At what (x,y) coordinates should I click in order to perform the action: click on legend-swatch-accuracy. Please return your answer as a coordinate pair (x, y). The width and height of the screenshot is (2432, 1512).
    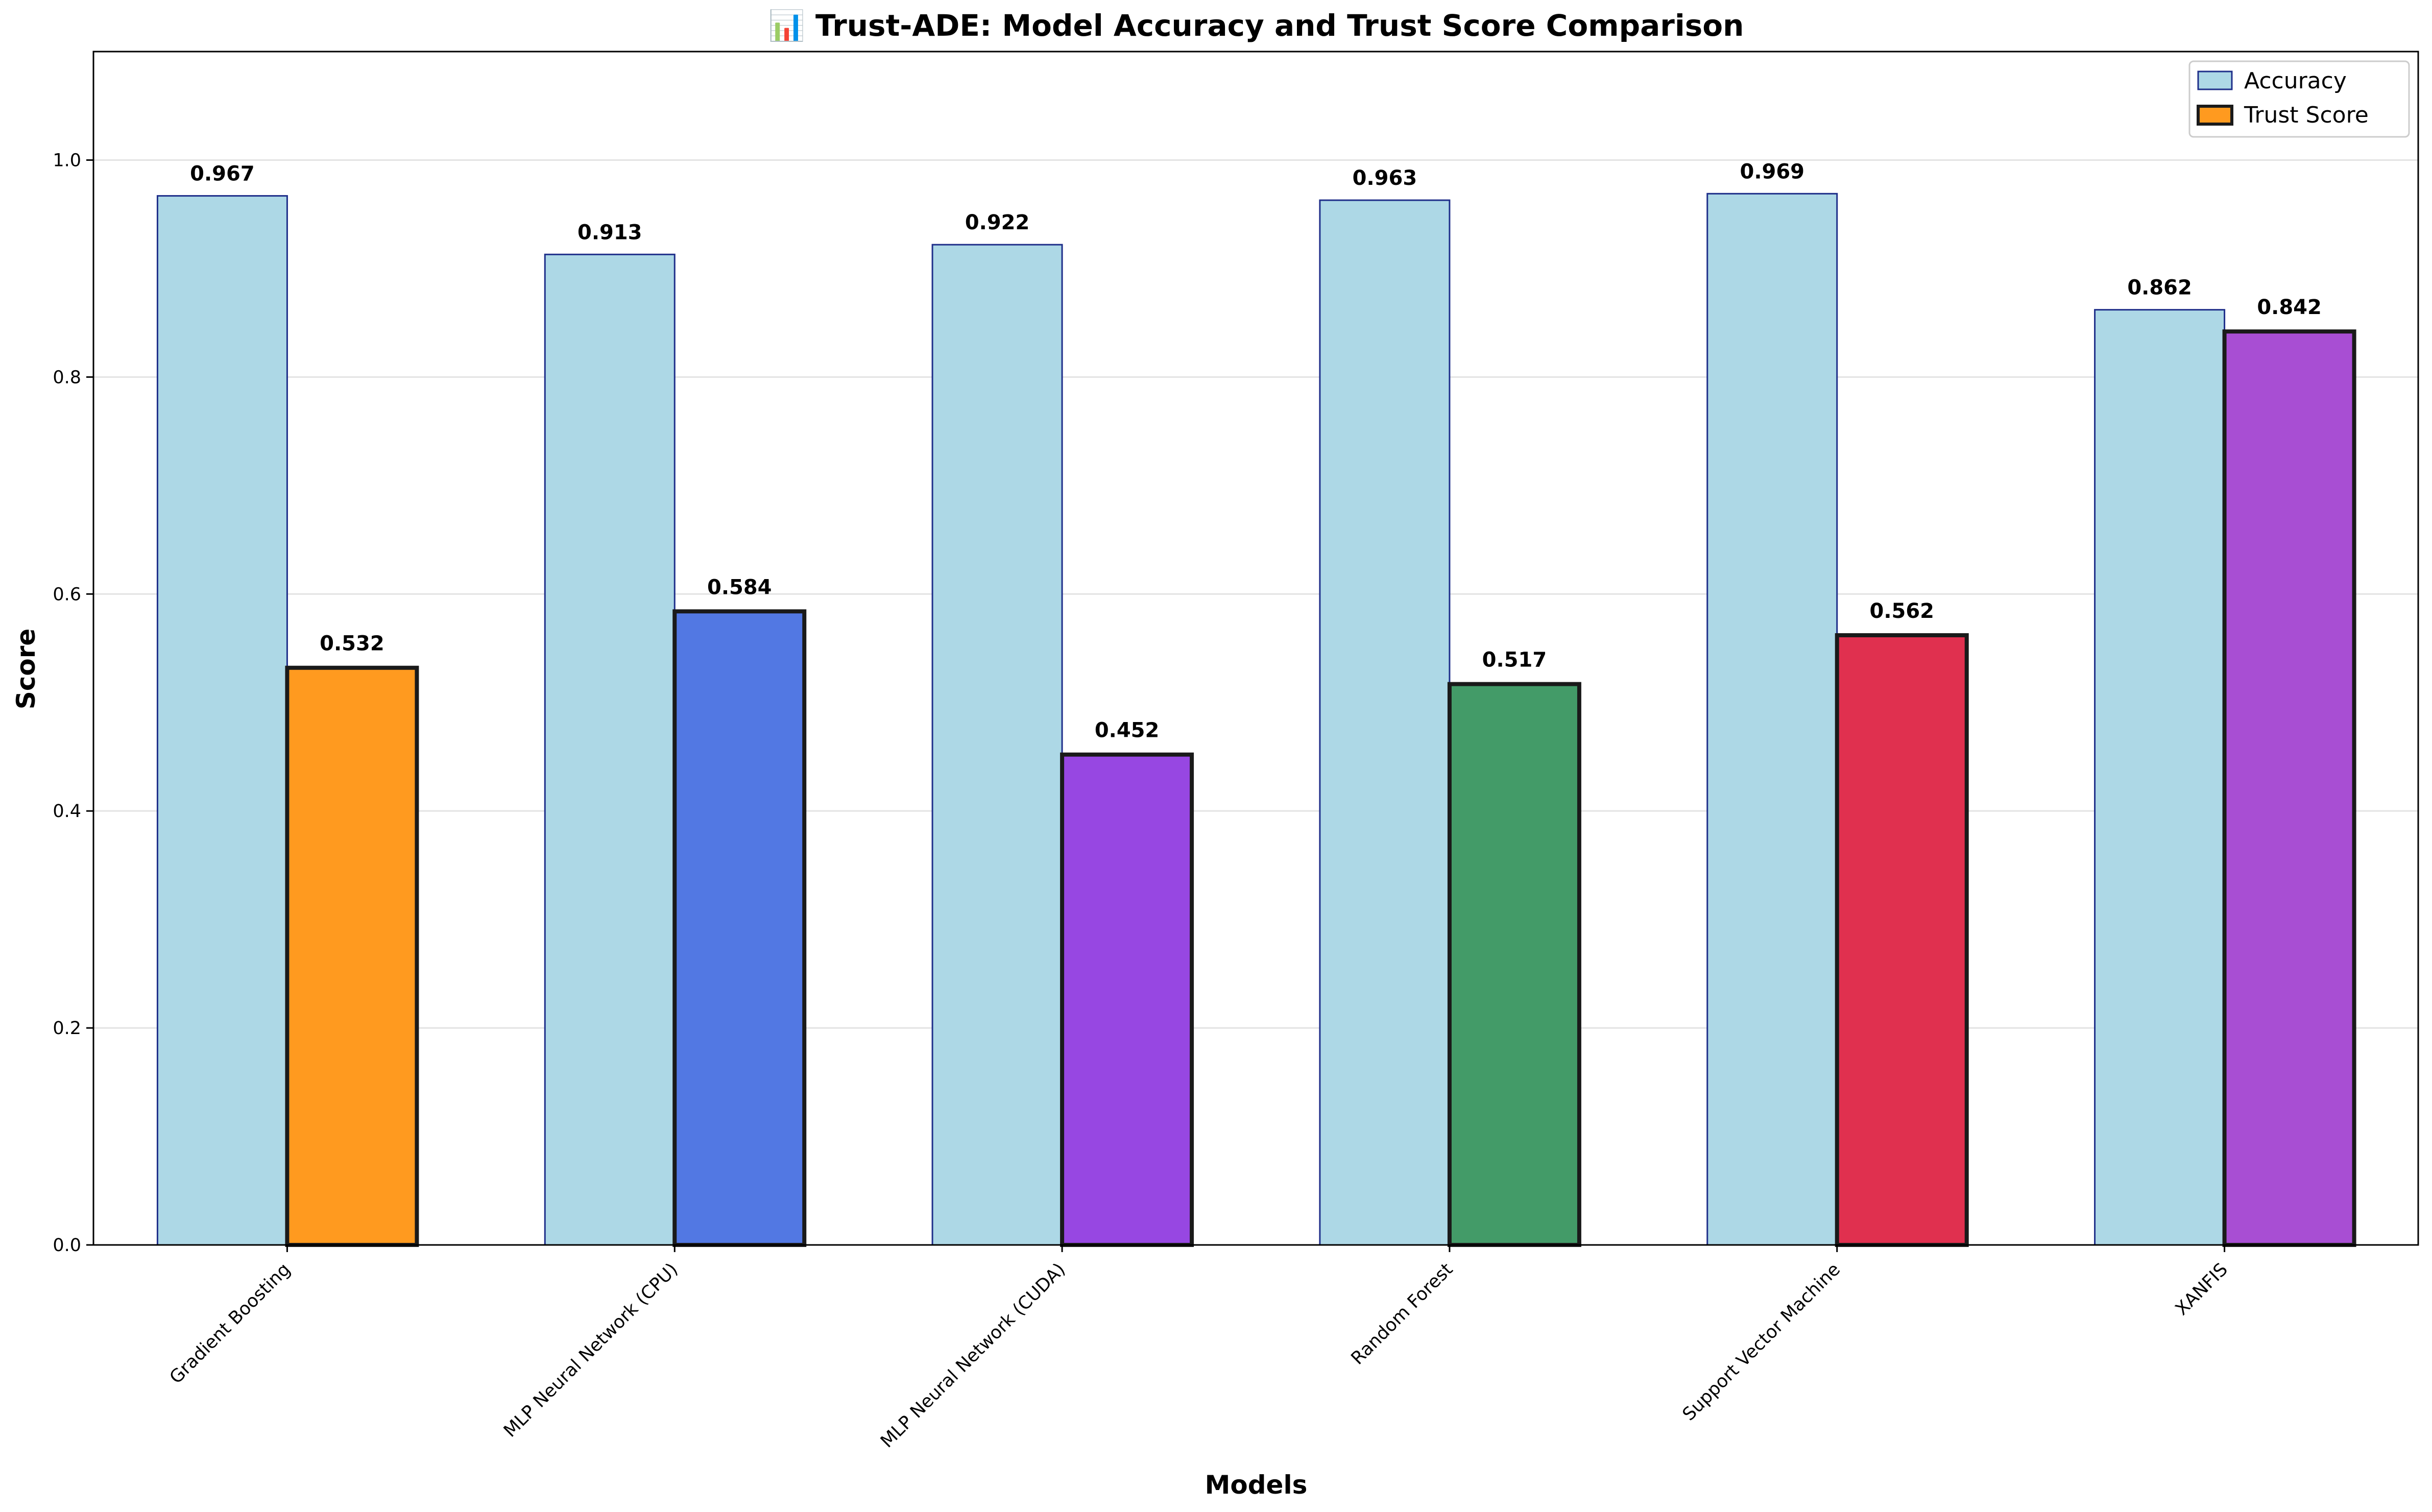
    Looking at the image, I should click on (2215, 80).